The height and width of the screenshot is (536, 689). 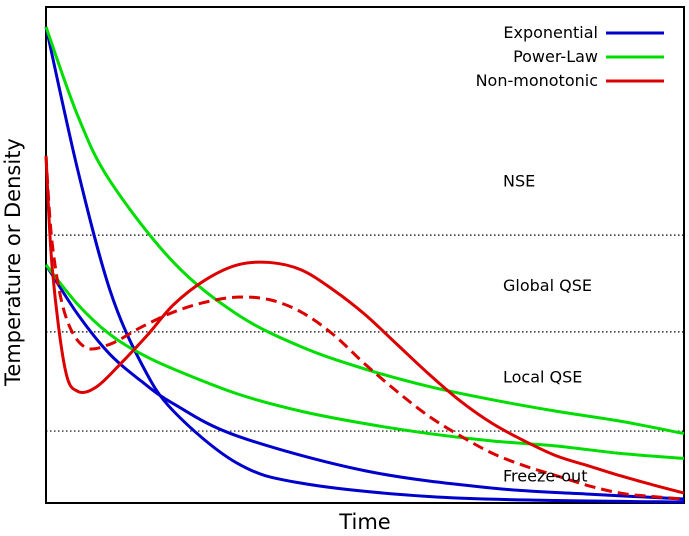 I want to click on region-label-global-qse: Global QSE, so click(x=547, y=285).